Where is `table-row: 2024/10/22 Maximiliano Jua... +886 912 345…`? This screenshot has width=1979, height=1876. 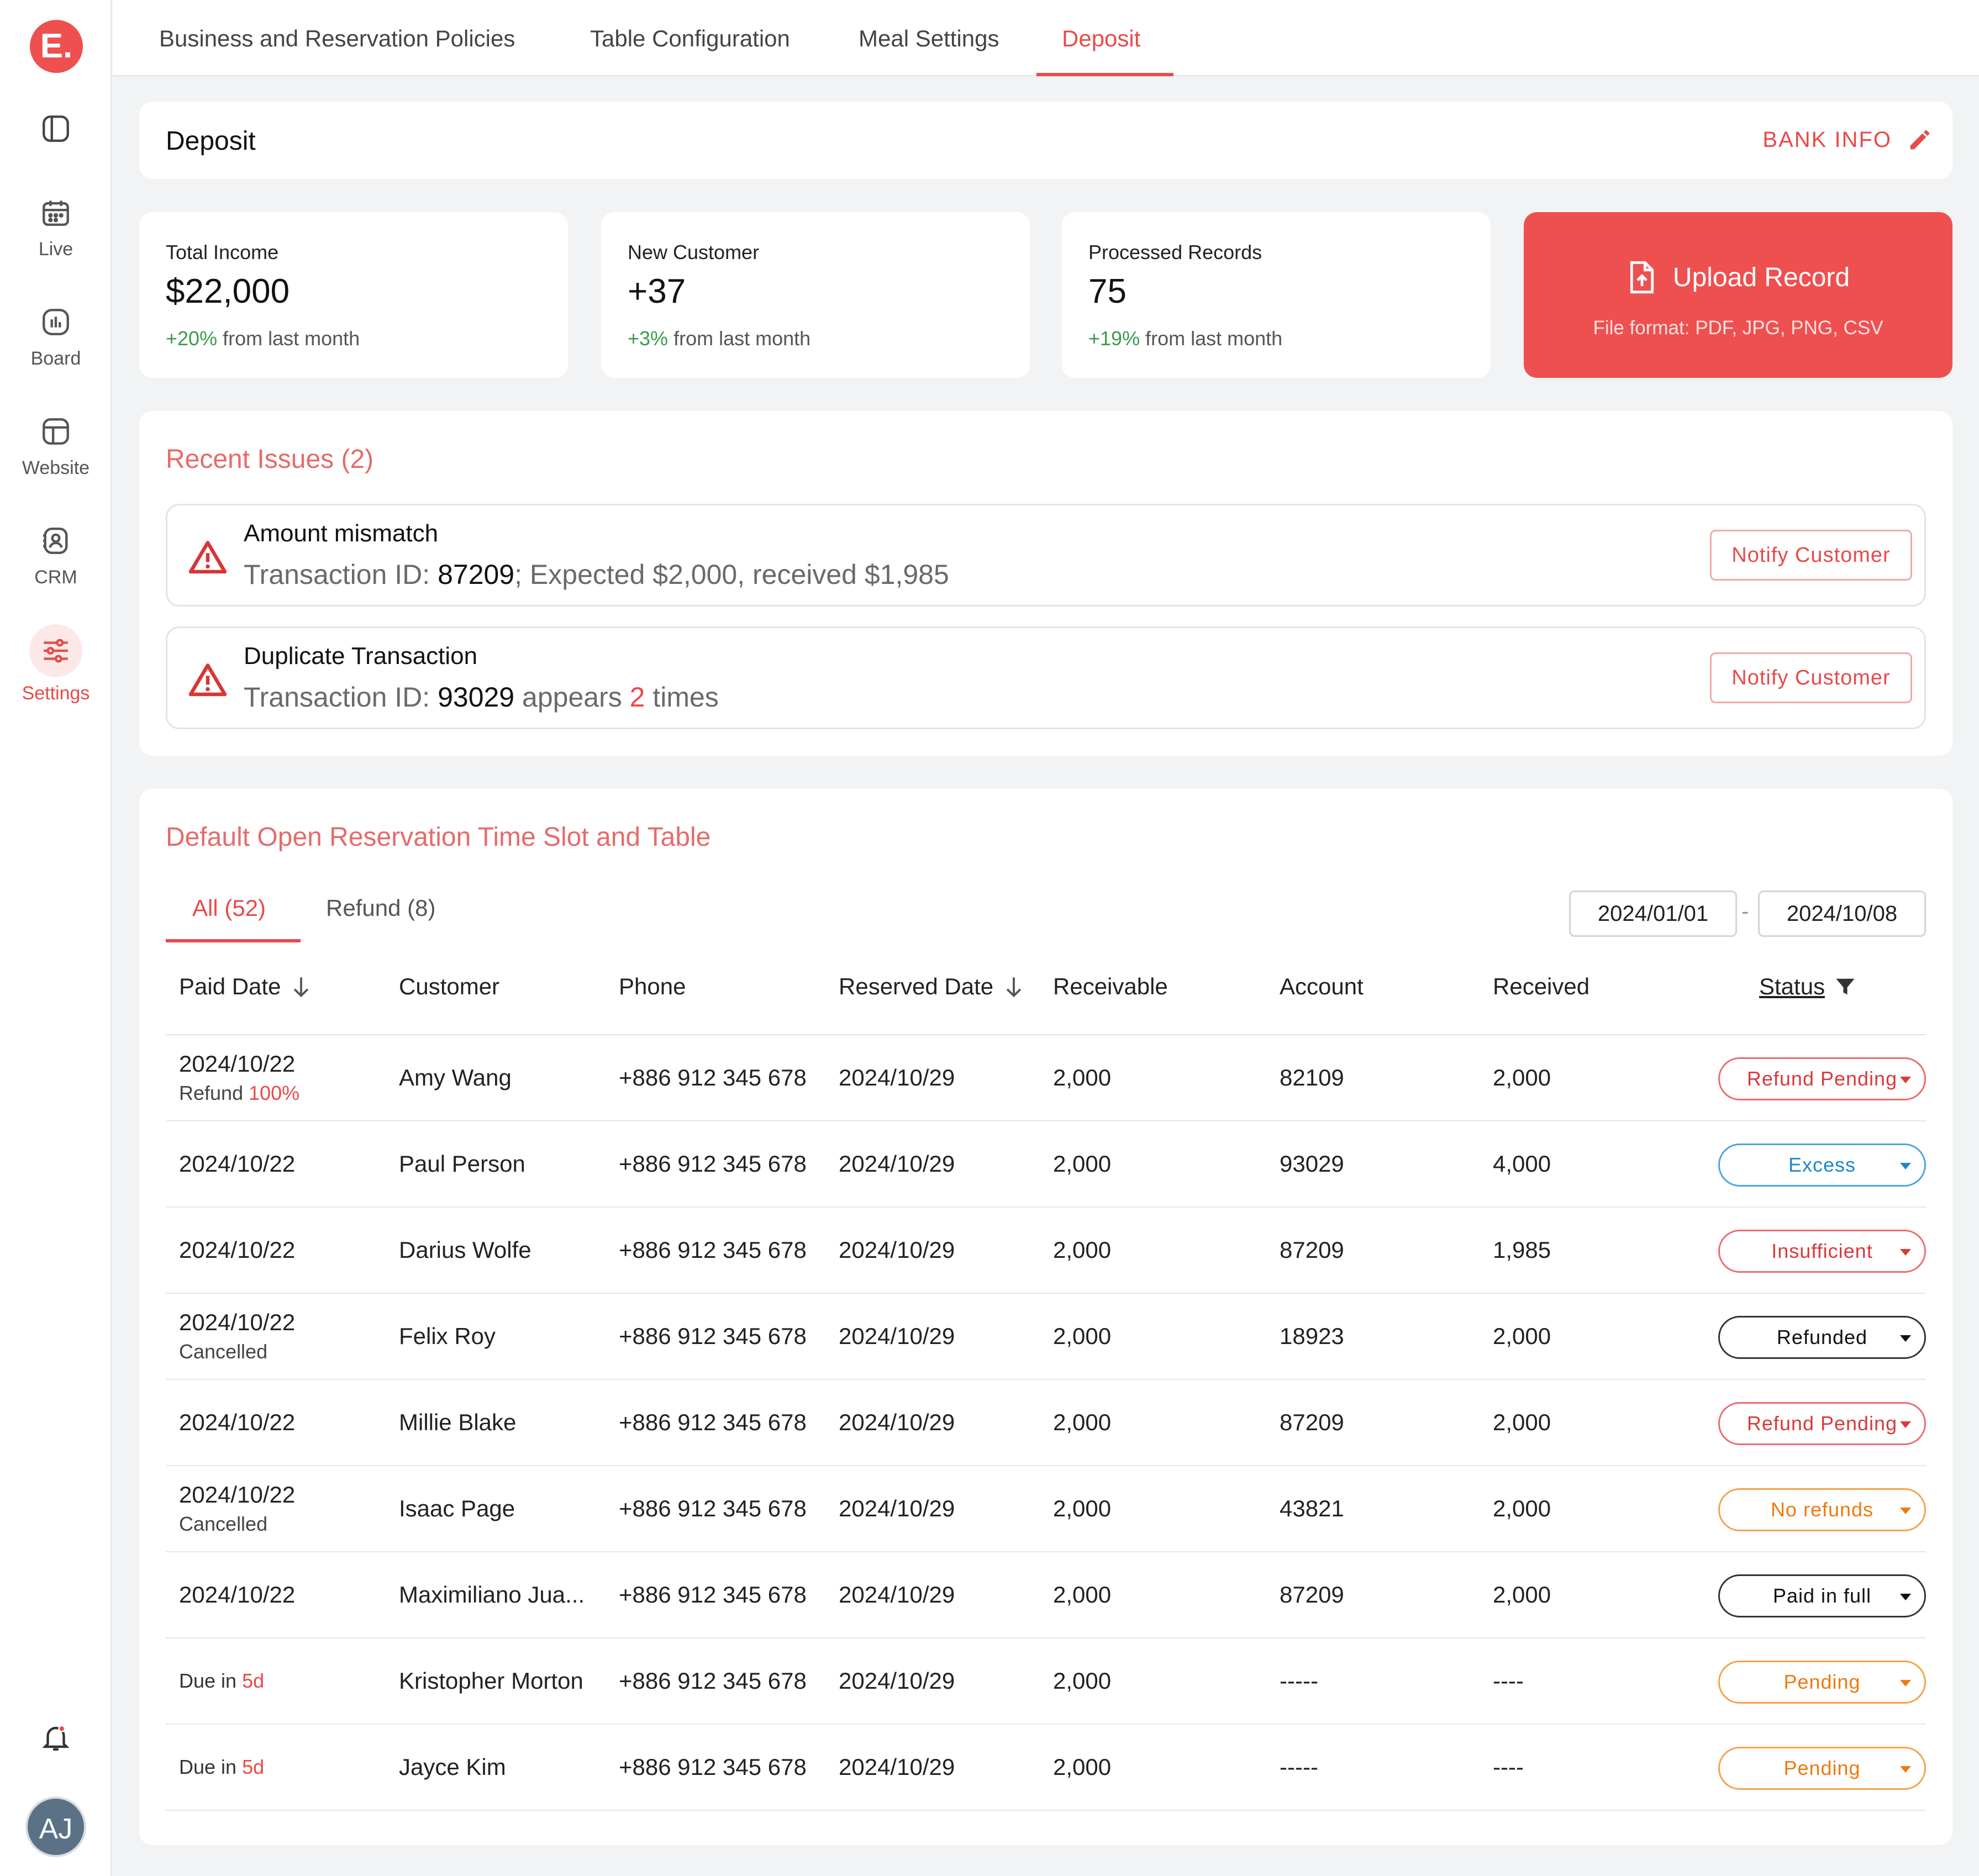
table-row: 2024/10/22 Maximiliano Jua... +886 912 345… is located at coordinates (1046, 1595).